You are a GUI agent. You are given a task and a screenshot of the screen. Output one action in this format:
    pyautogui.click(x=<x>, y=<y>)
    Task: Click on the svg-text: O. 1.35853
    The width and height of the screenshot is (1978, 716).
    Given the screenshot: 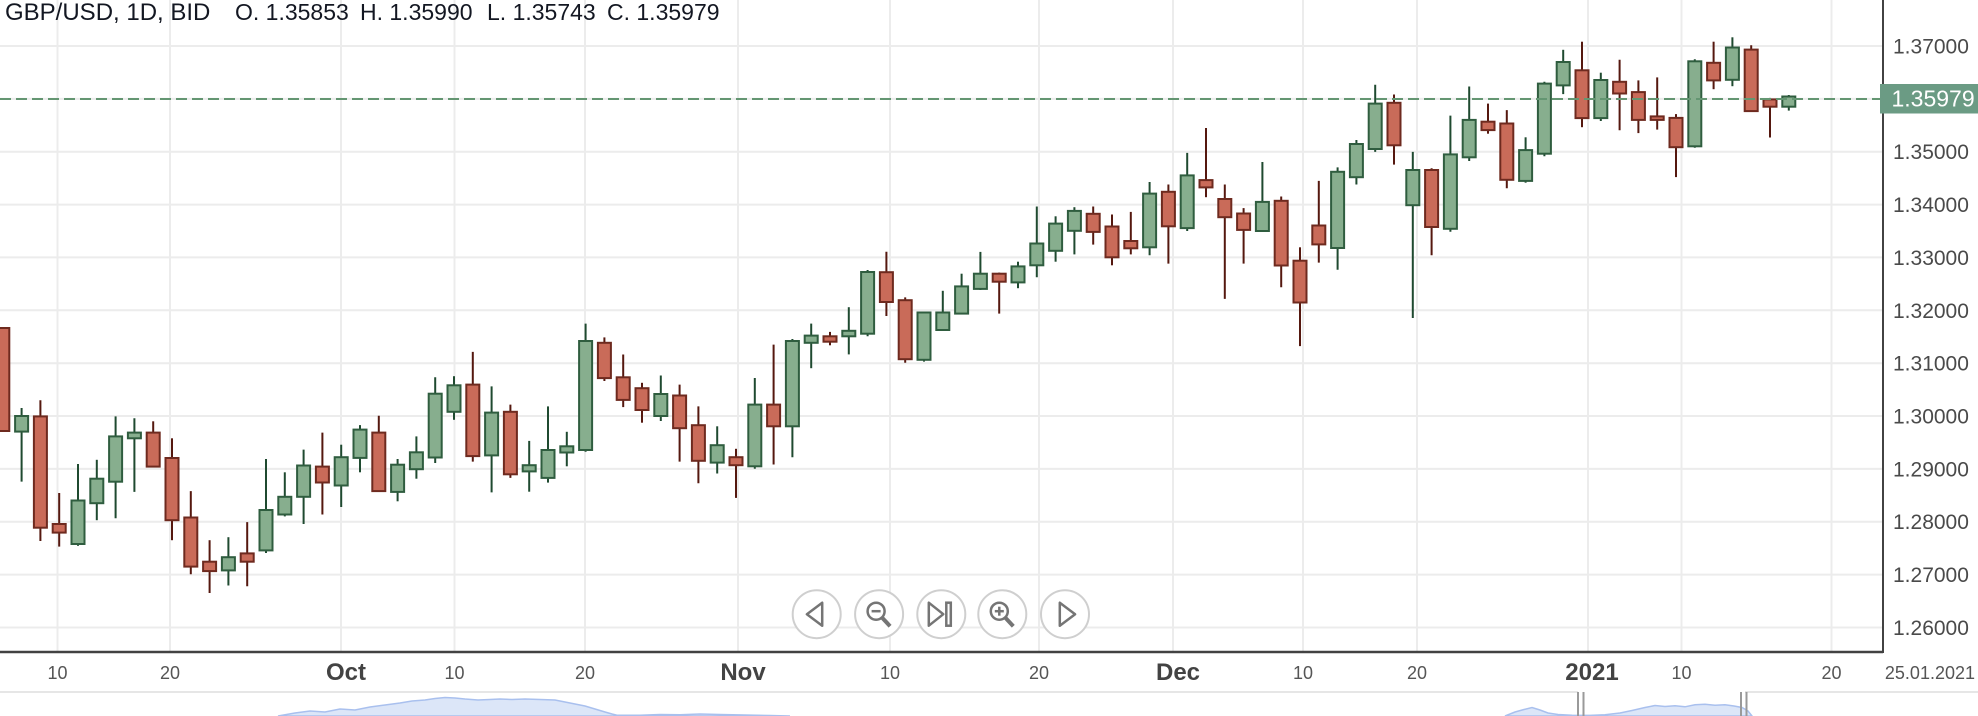 What is the action you would take?
    pyautogui.click(x=292, y=12)
    